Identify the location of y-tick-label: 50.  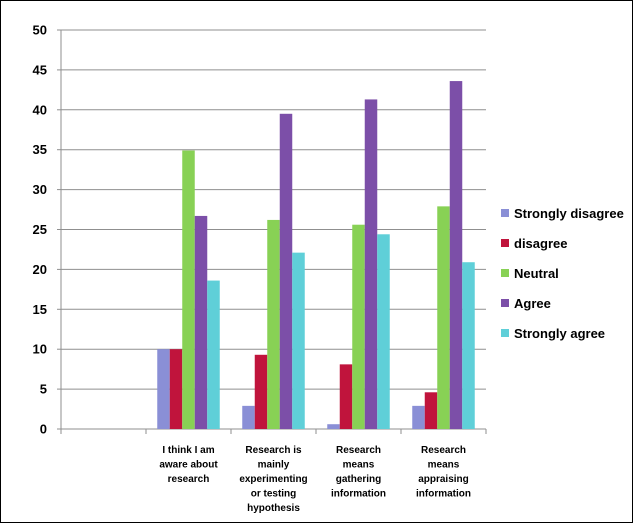
(40, 30).